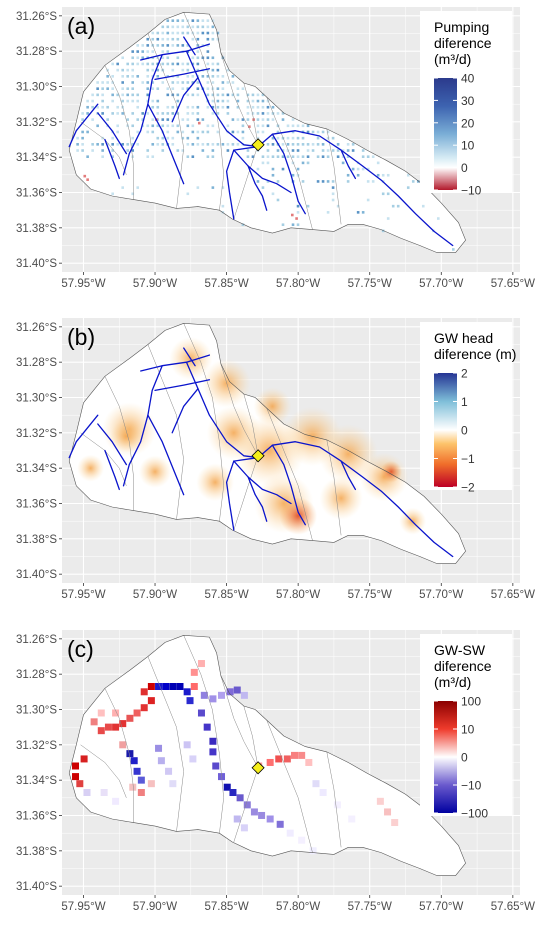 This screenshot has height=934, width=550. Describe the element at coordinates (460, 650) in the screenshot. I see `legend-title-line: GW-SW` at that location.